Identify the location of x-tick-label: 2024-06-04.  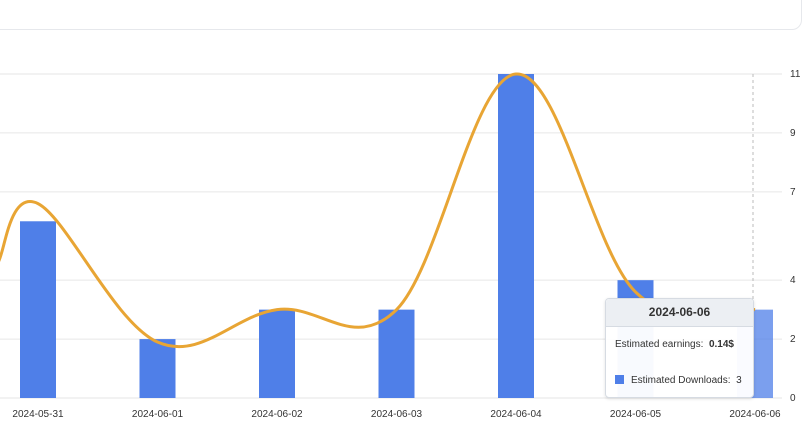
(516, 414).